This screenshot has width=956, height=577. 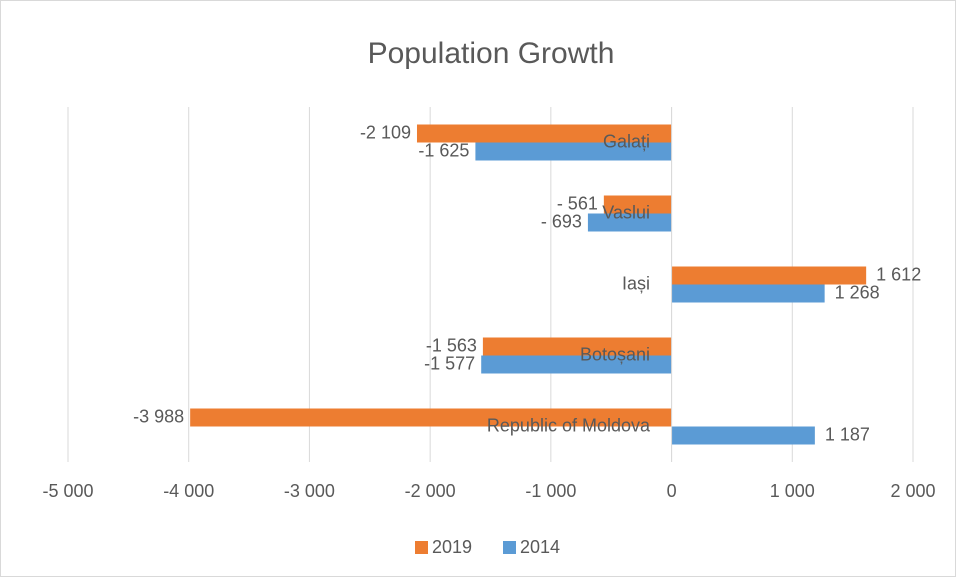 What do you see at coordinates (385, 132) in the screenshot?
I see `value-label: -2 109` at bounding box center [385, 132].